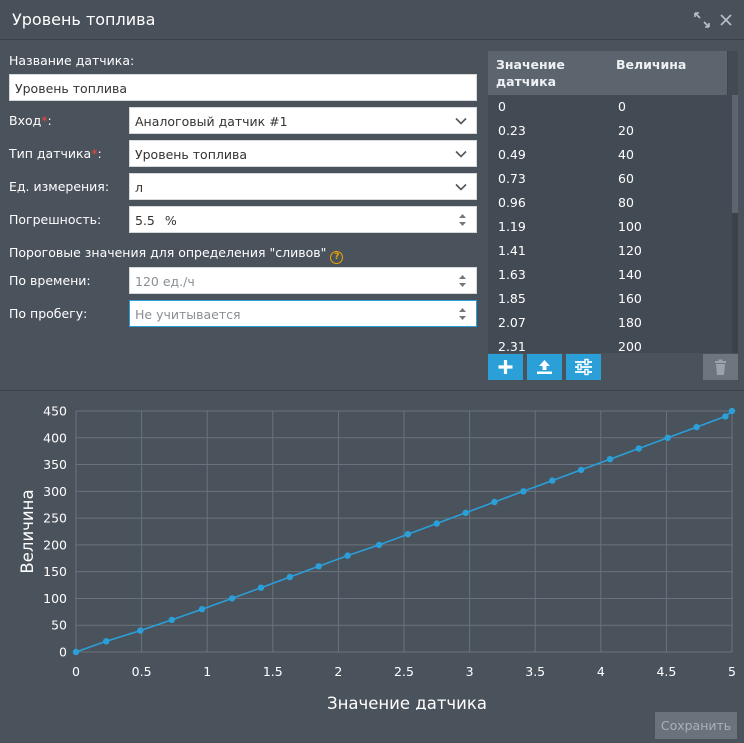 Image resolution: width=744 pixels, height=743 pixels. Describe the element at coordinates (165, 281) in the screenshot. I see `time-threshold-placeholder: 120 ед./ч` at that location.